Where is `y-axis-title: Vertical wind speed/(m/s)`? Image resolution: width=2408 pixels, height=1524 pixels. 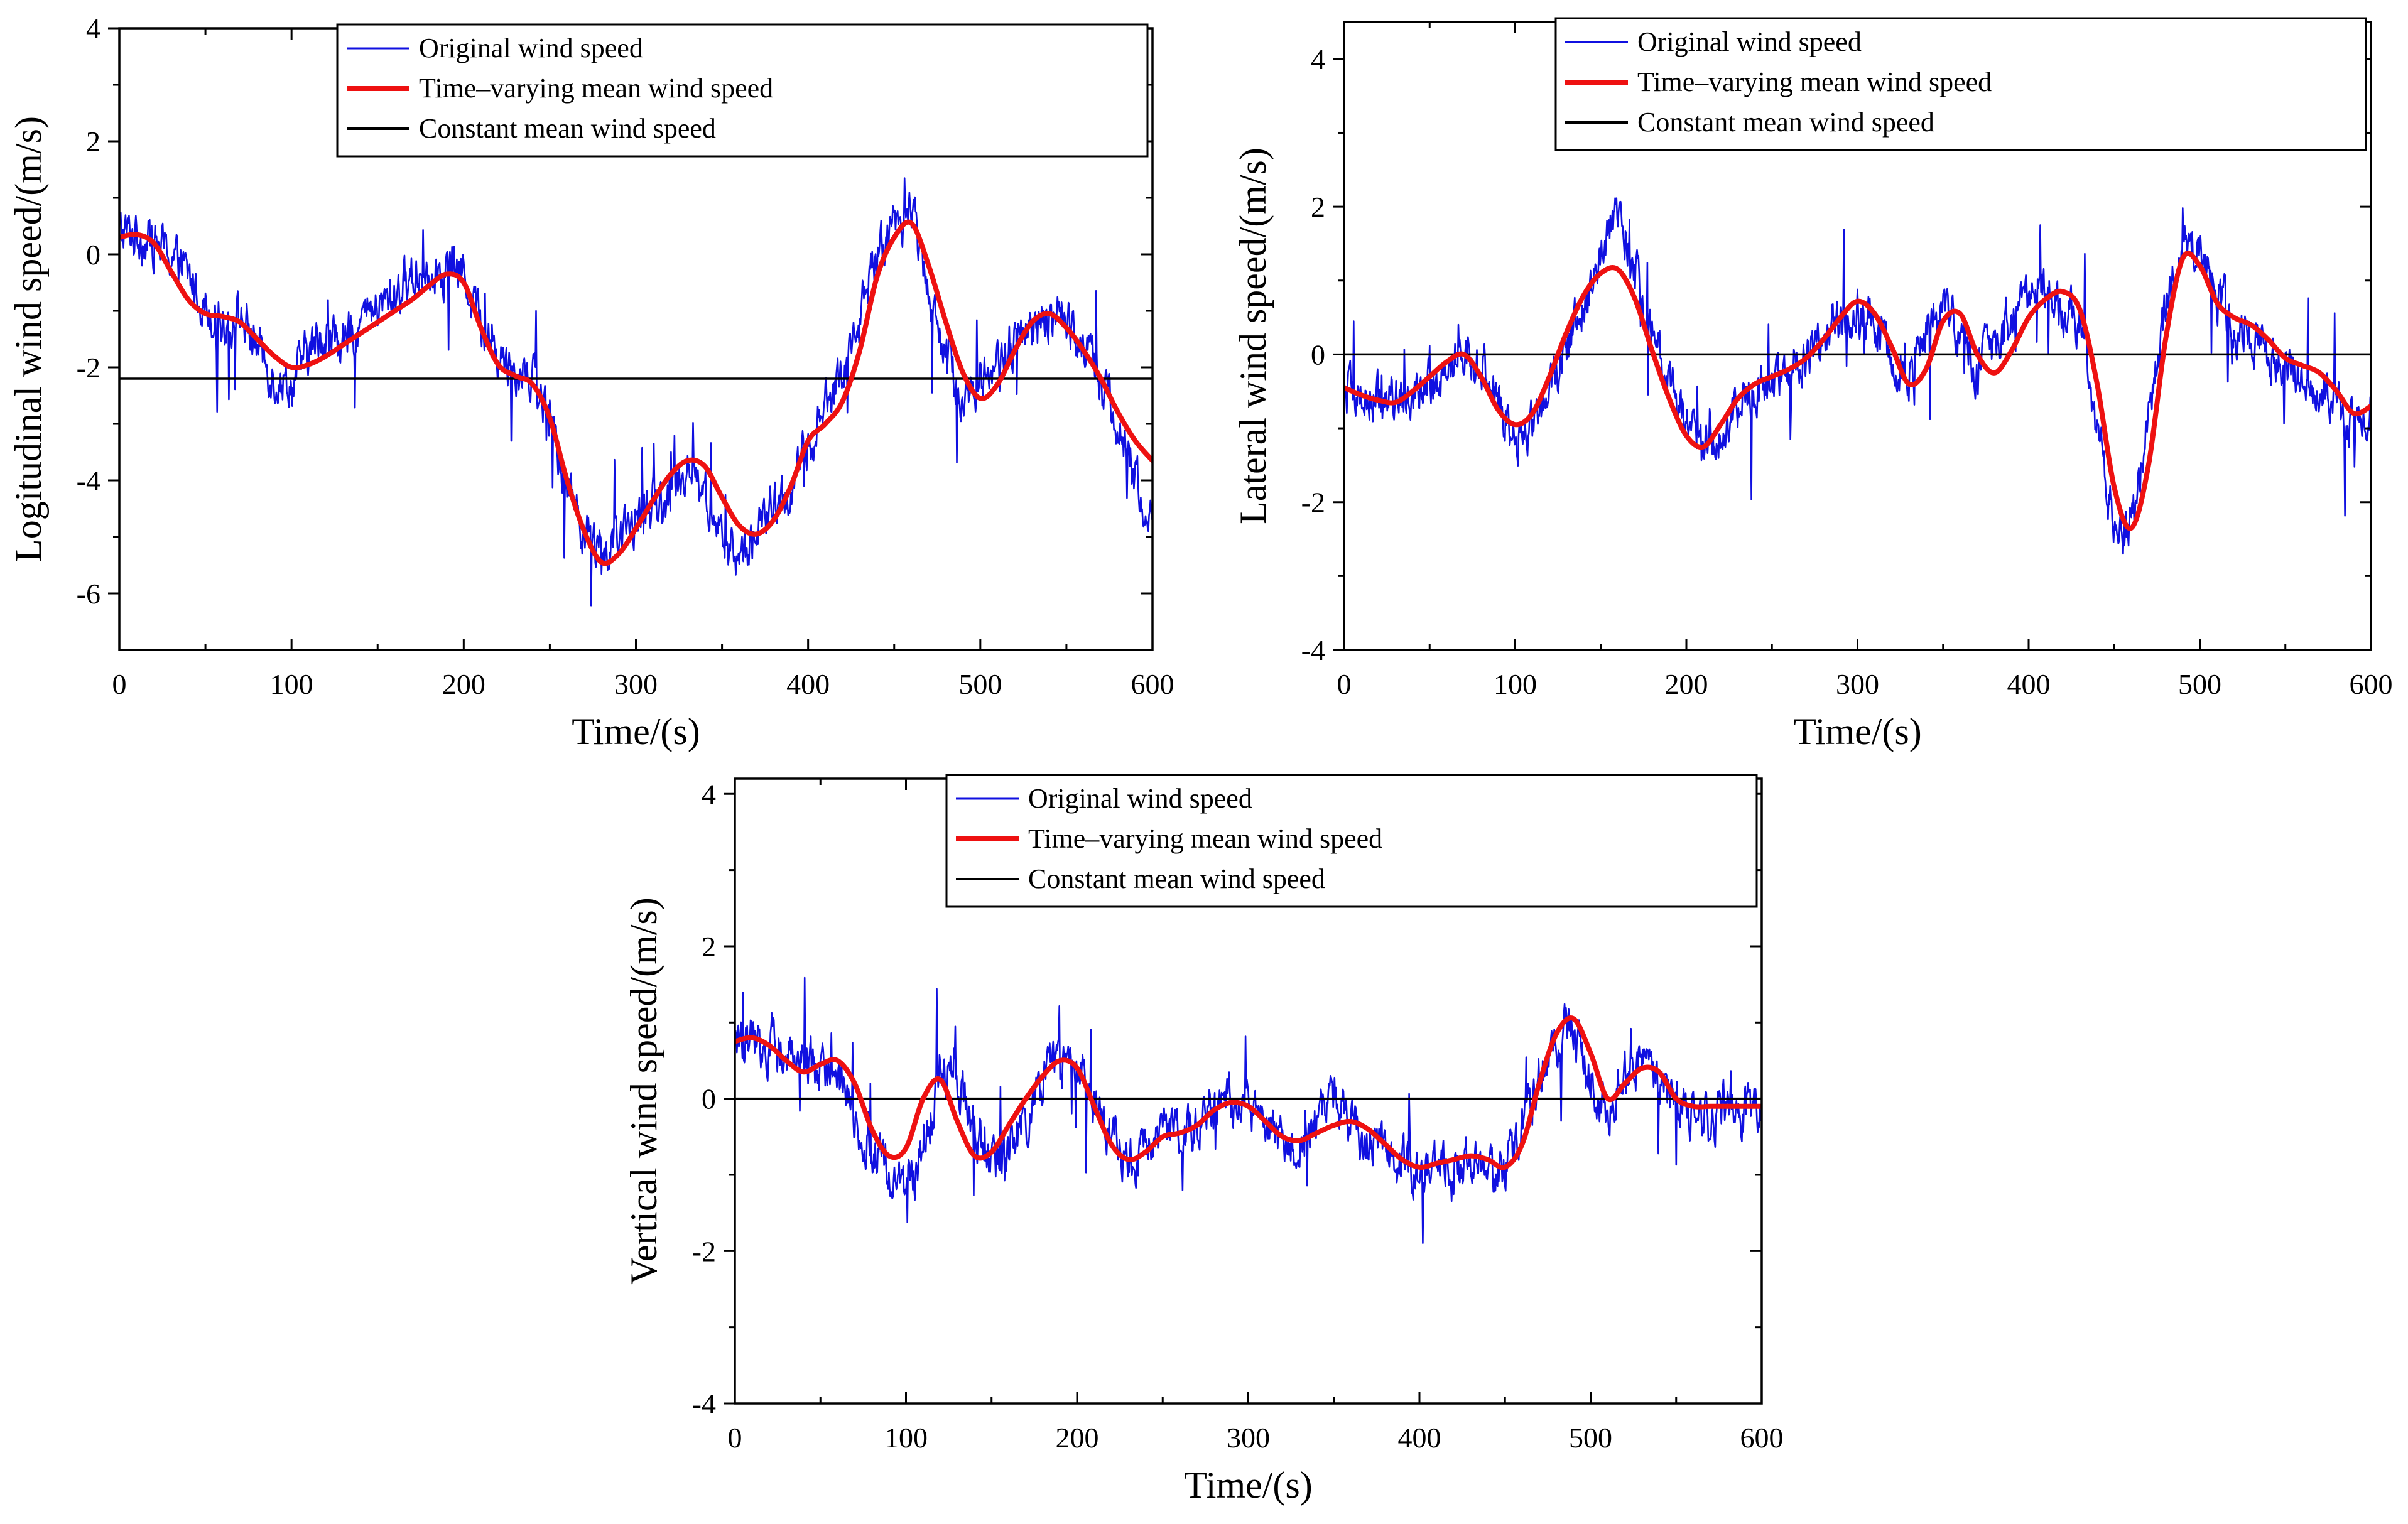 y-axis-title: Vertical wind speed/(m/s) is located at coordinates (643, 1091).